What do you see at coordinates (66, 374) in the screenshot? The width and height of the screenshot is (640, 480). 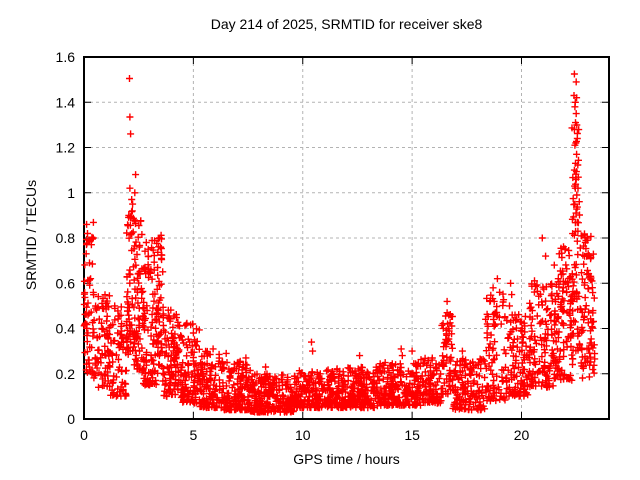 I see `svg-text: 0.2` at bounding box center [66, 374].